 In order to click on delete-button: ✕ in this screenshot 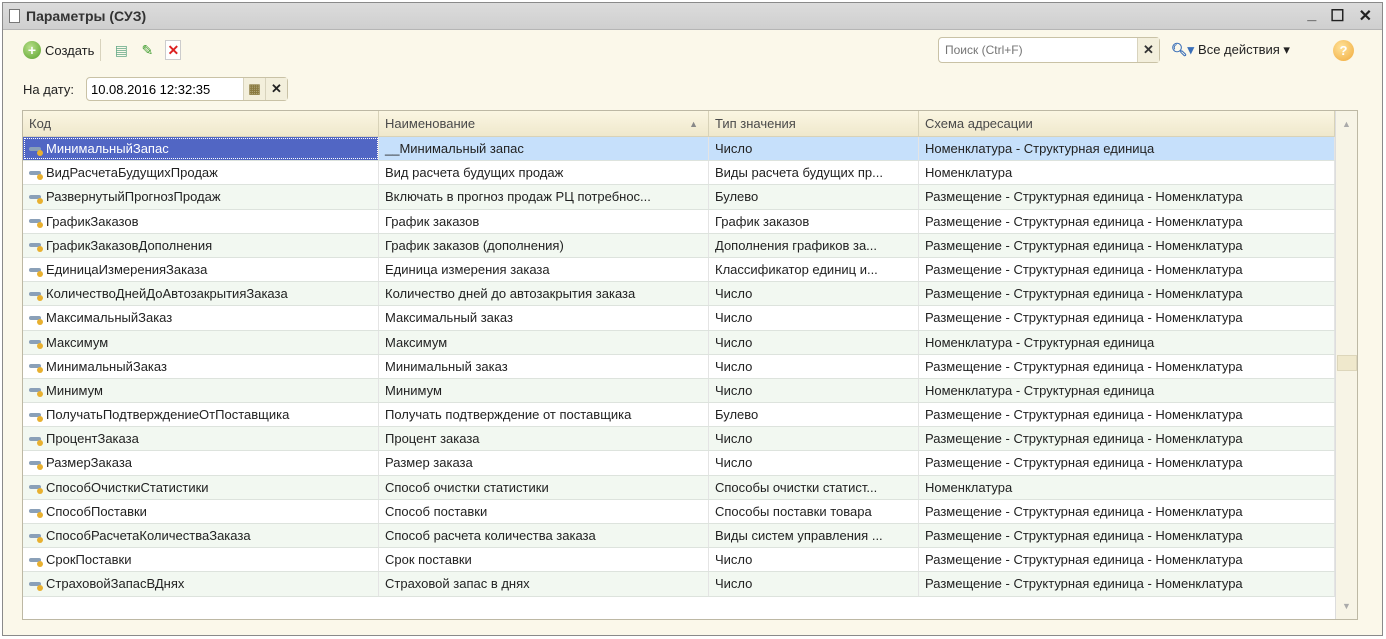, I will do `click(173, 50)`.